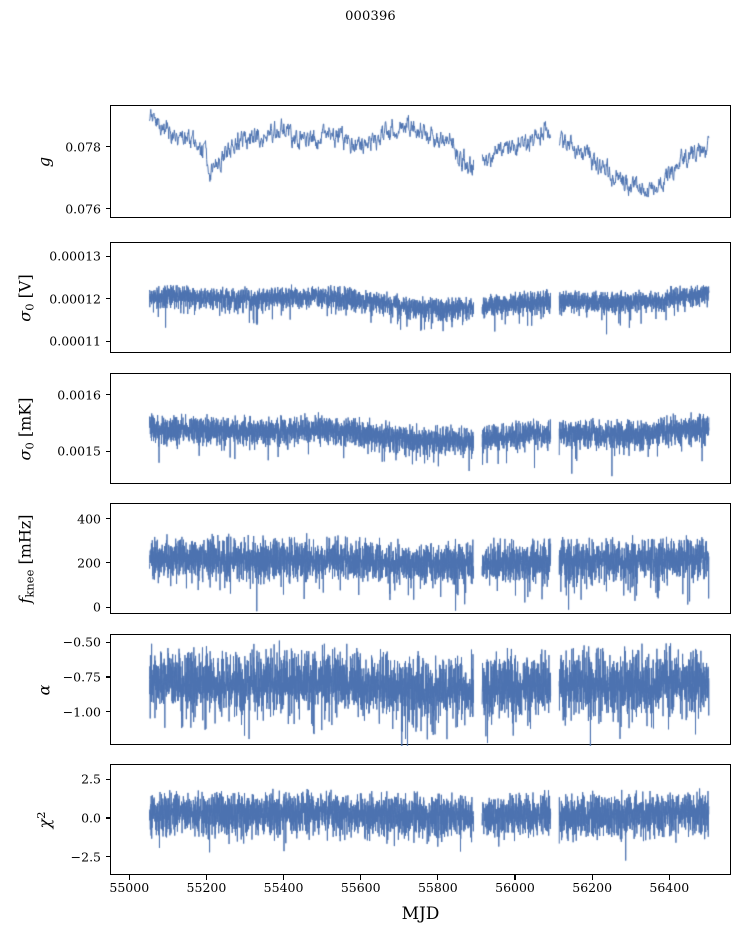  Describe the element at coordinates (669, 887) in the screenshot. I see `xtick-label-7: 56400` at that location.